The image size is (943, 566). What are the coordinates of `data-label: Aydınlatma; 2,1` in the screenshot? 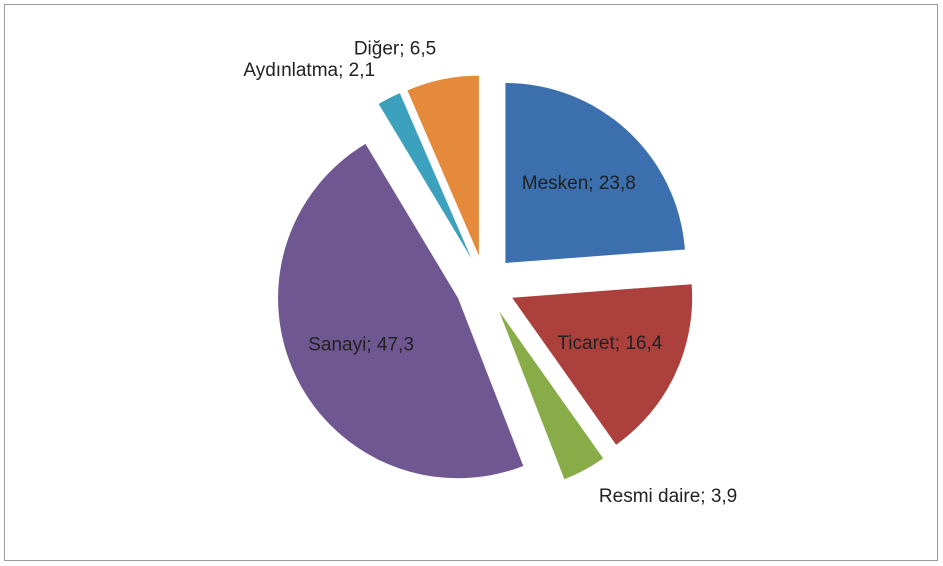 It's located at (309, 70).